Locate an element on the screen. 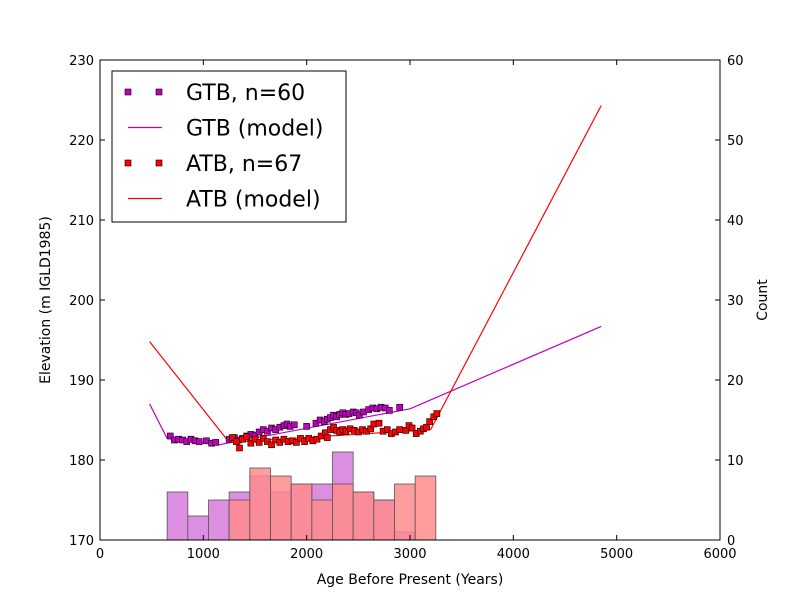 This screenshot has width=800, height=600. legend-entry-atb: ATB, n=67 is located at coordinates (213, 164).